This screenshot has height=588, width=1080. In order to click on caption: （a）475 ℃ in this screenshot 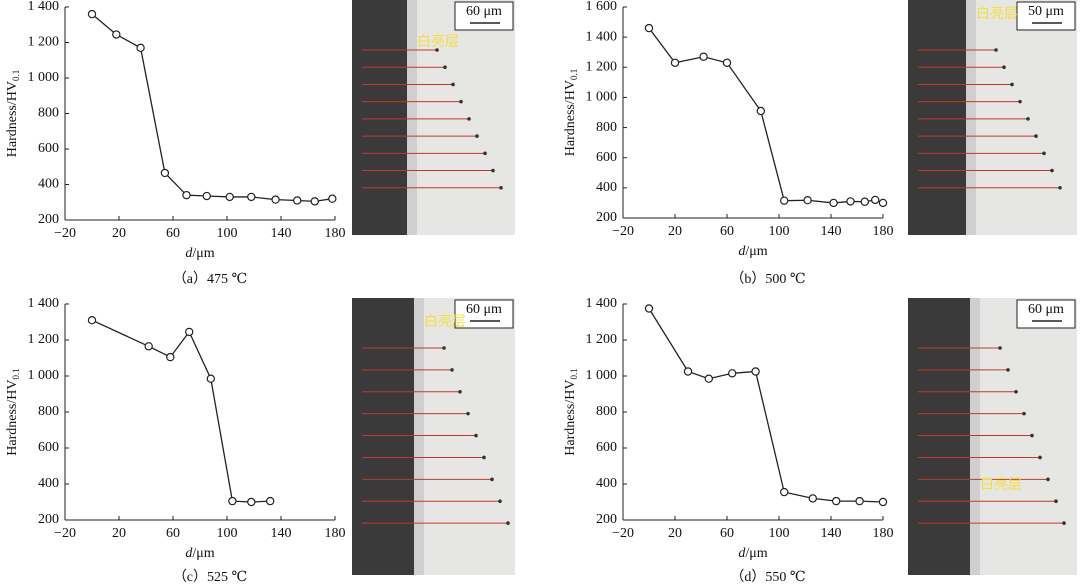, I will do `click(210, 279)`.